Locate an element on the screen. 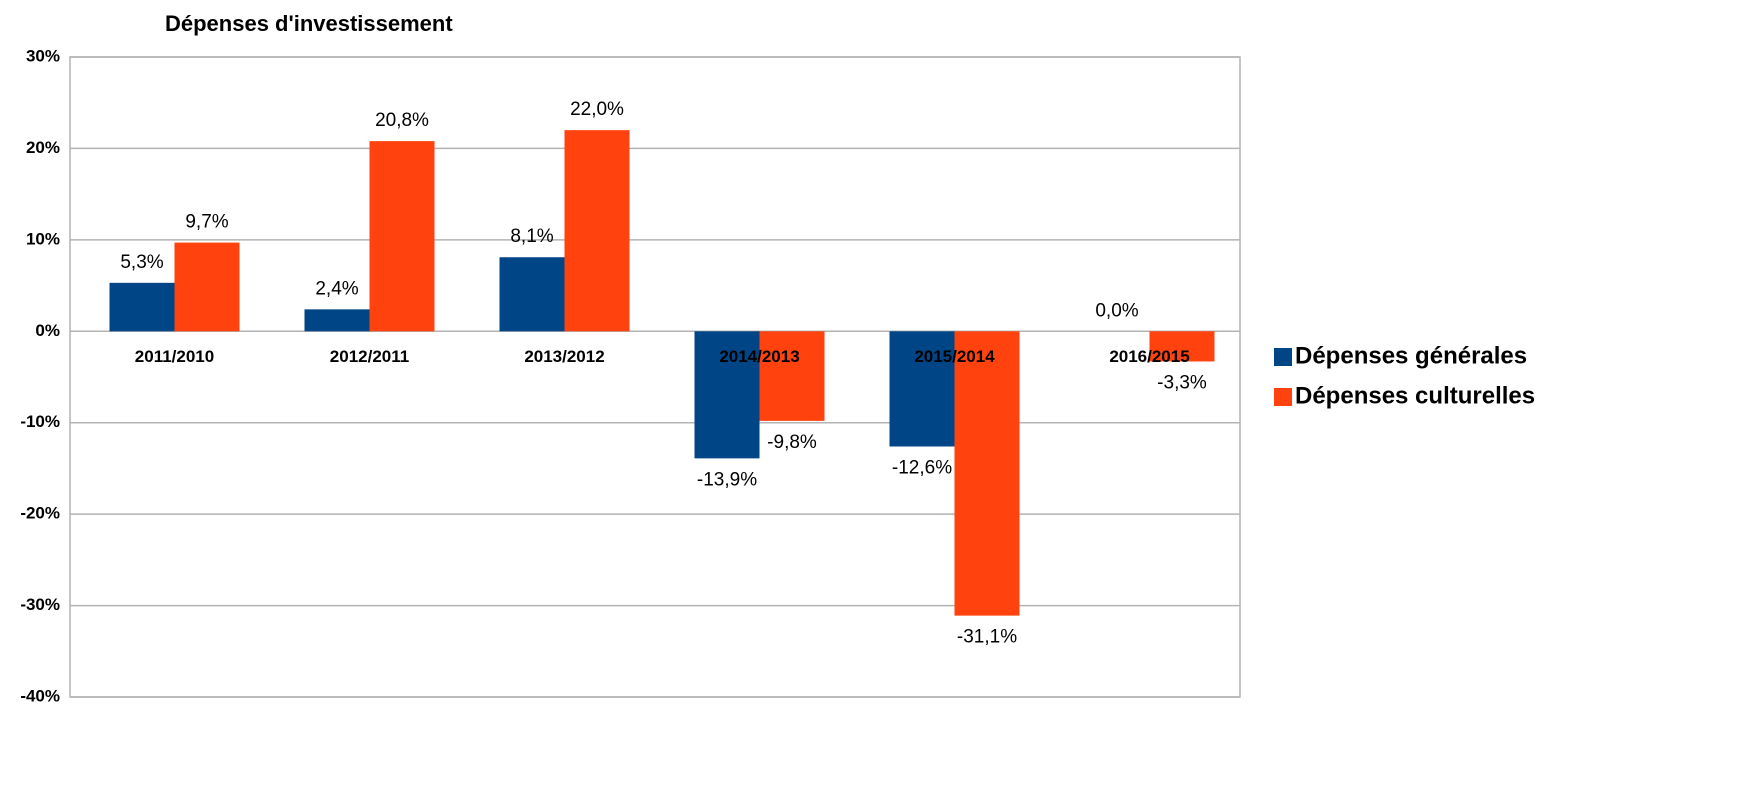  legend-label: Dépenses générales is located at coordinates (1411, 355).